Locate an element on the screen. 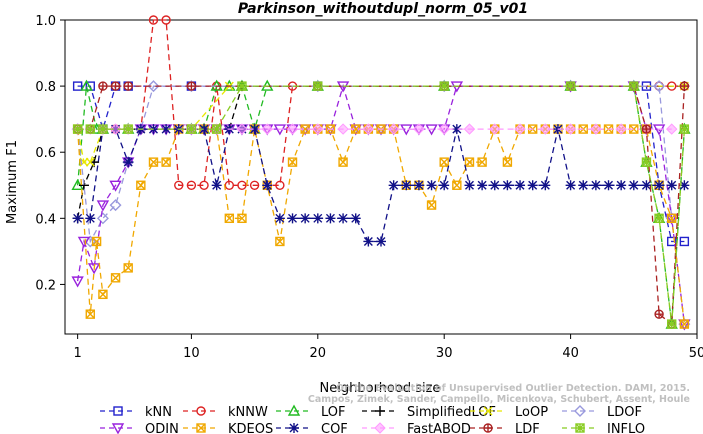 This screenshot has height=434, width=703. data-point-lof is located at coordinates (86, 85).